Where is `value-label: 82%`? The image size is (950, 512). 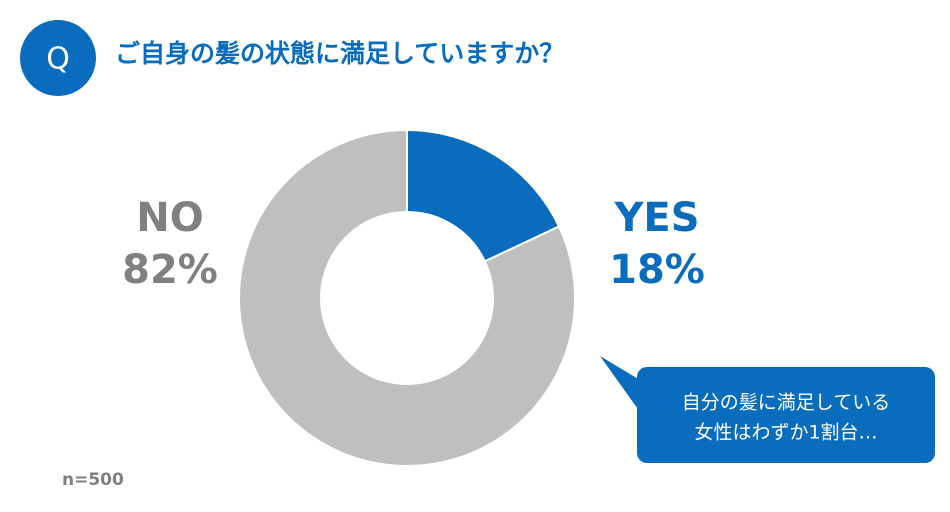 value-label: 82% is located at coordinates (170, 270).